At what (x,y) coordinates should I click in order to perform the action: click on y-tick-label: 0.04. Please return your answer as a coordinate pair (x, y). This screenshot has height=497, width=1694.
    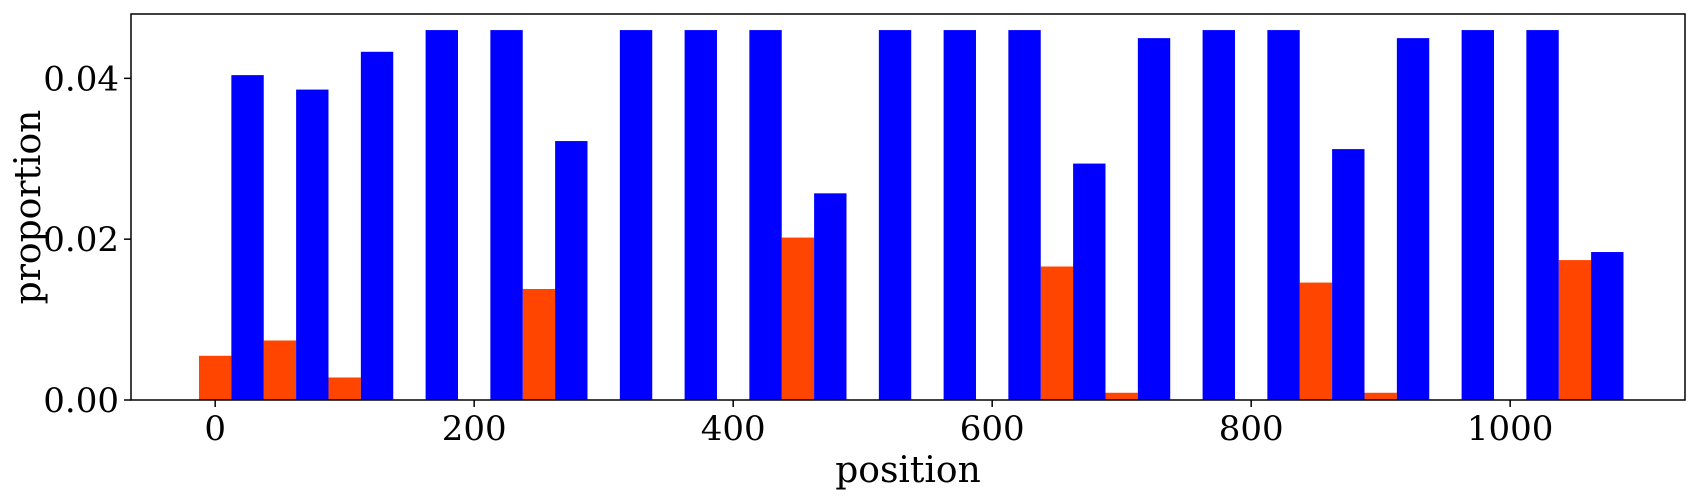
    Looking at the image, I should click on (81, 79).